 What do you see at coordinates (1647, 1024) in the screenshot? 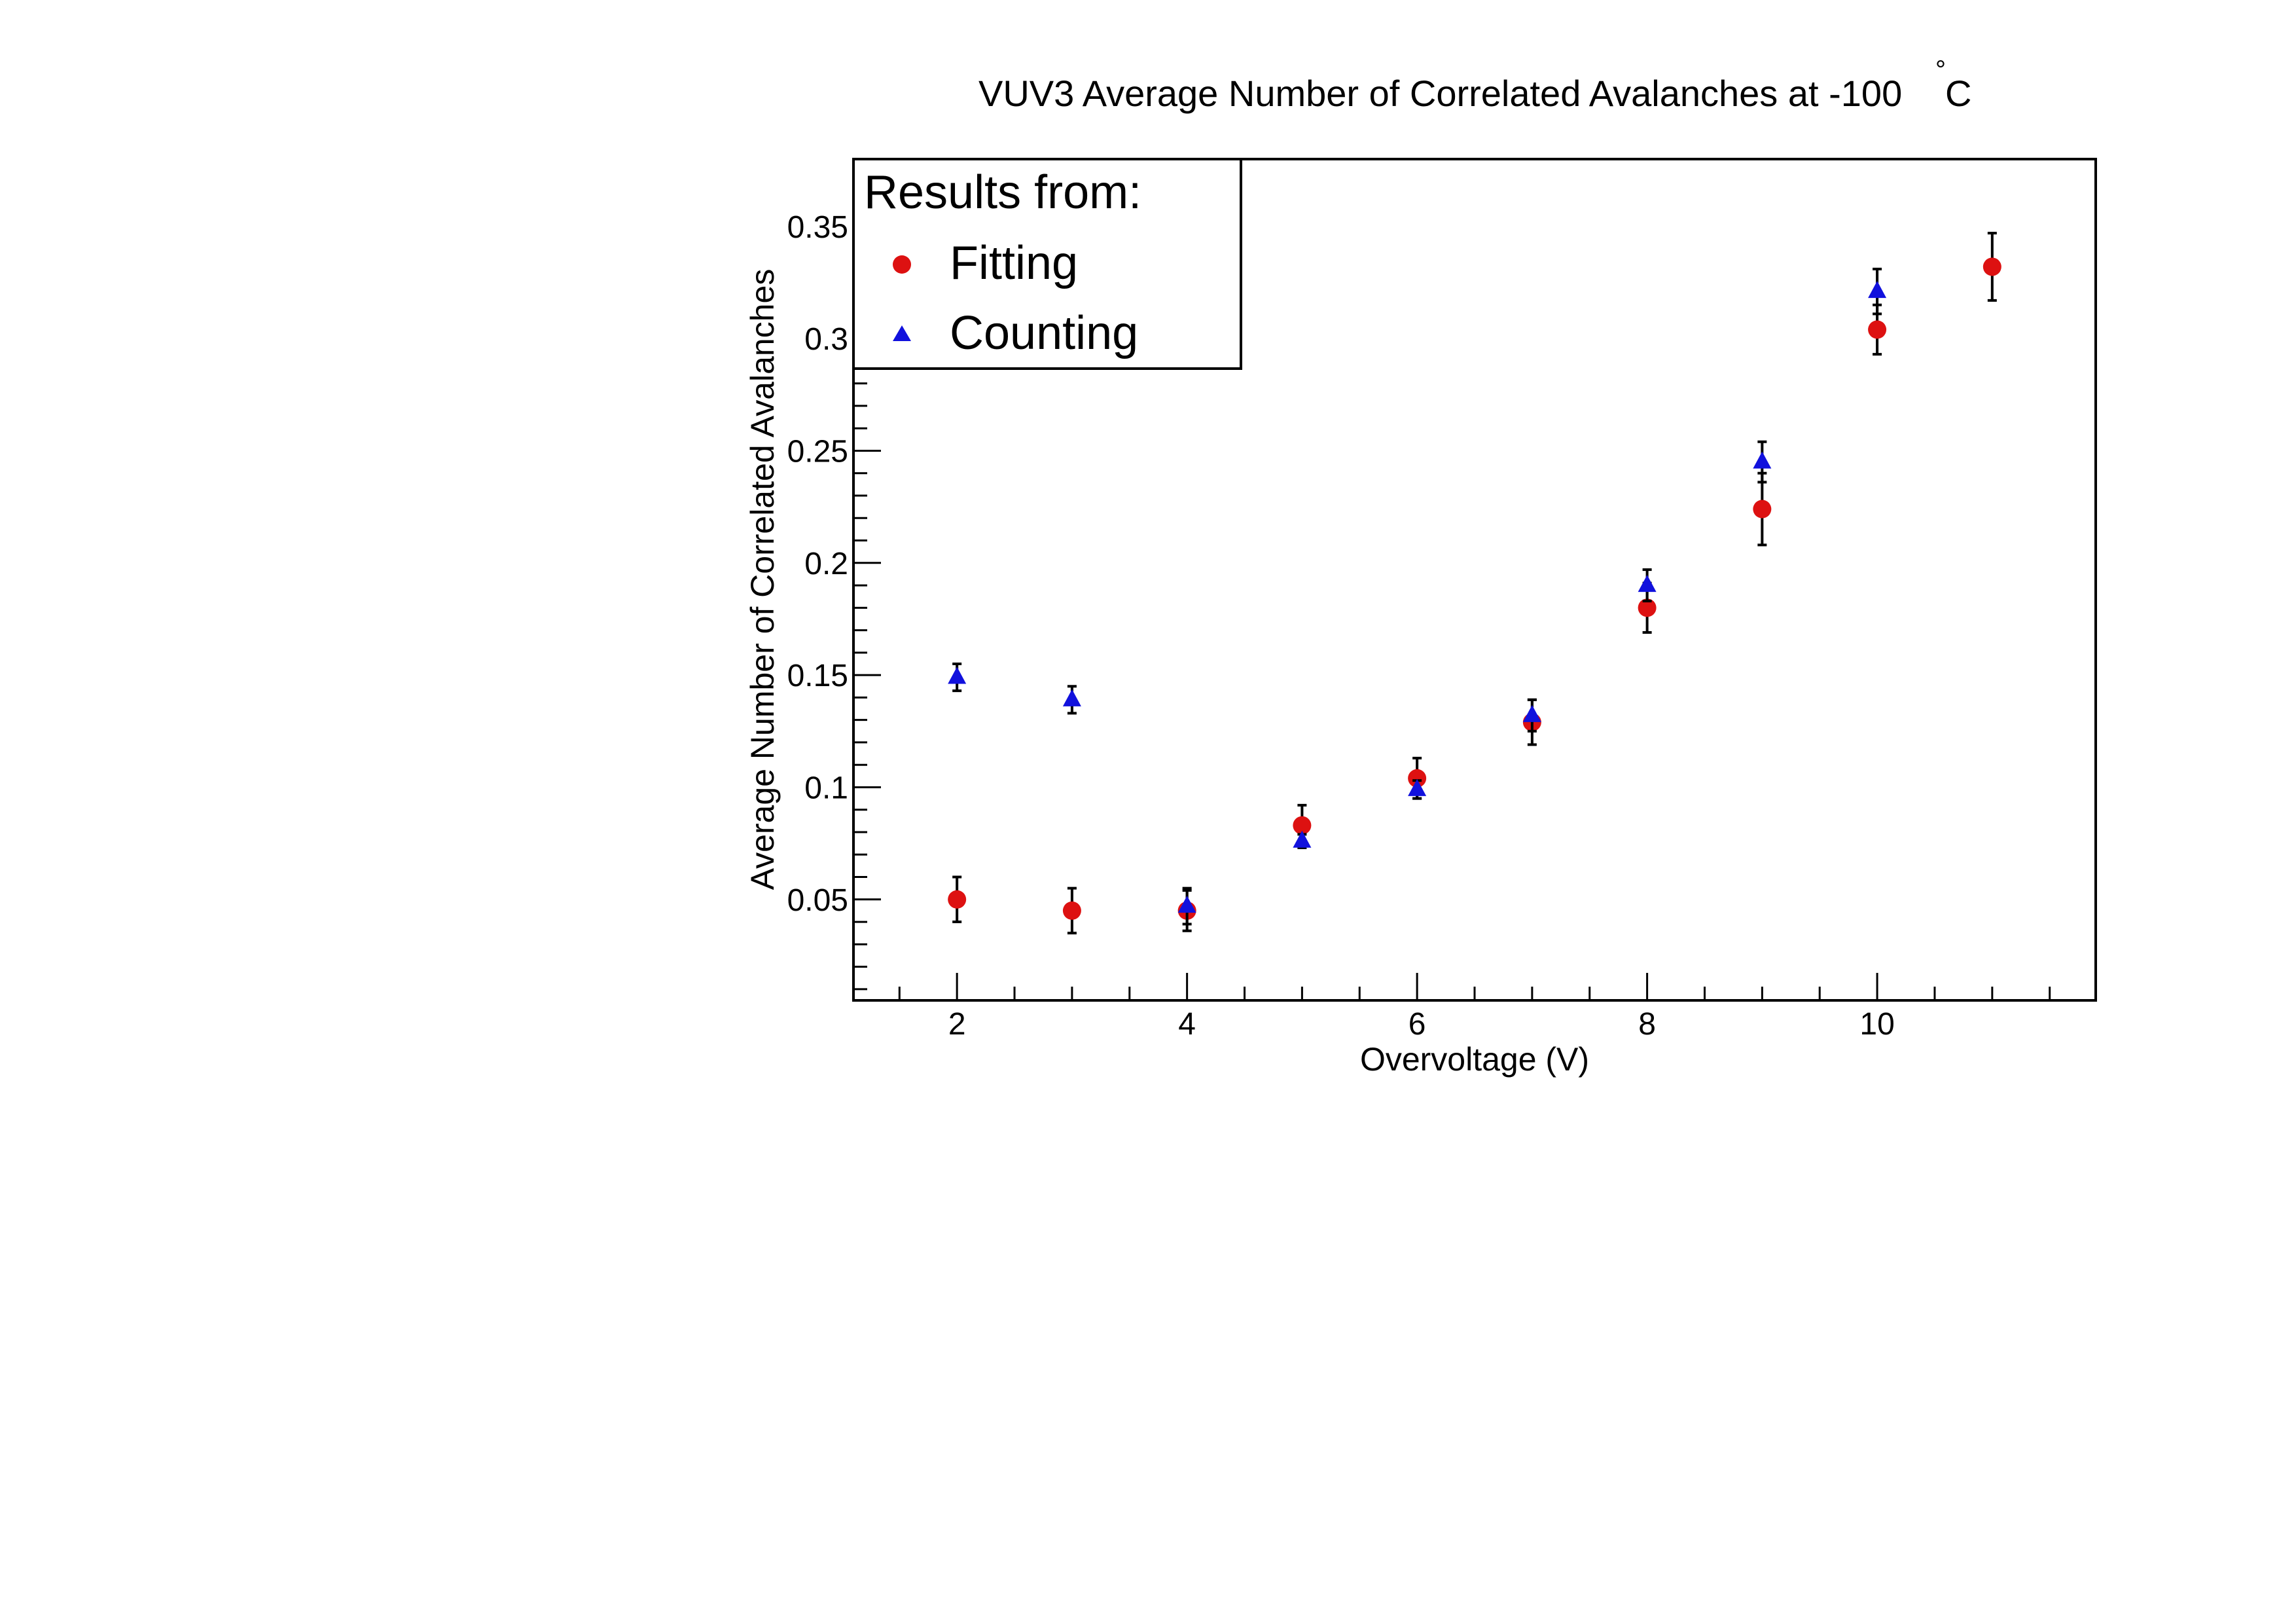
I see `x-tick-label: 8` at bounding box center [1647, 1024].